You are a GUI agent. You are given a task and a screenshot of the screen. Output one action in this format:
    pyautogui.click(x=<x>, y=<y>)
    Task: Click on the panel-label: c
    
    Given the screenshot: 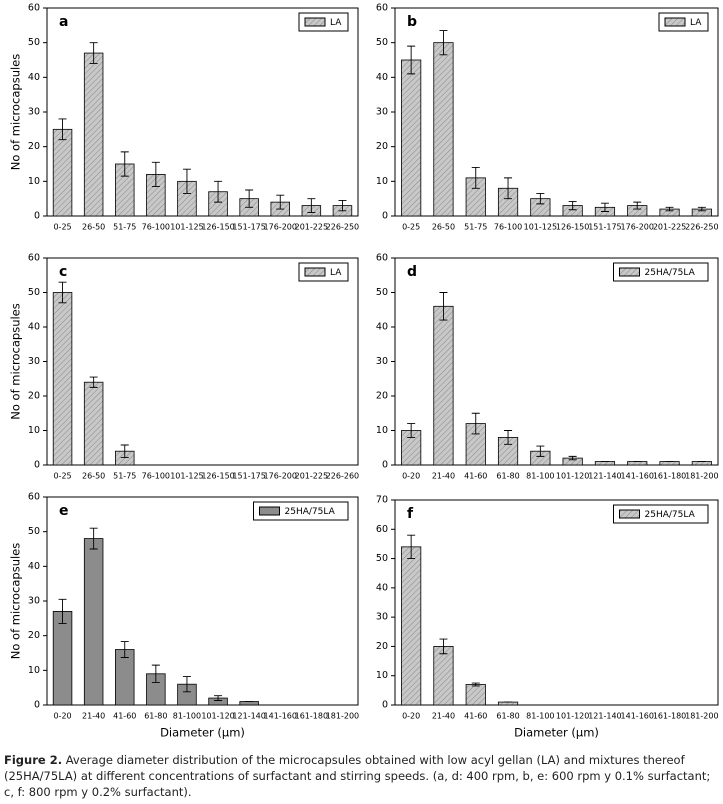 What is the action you would take?
    pyautogui.click(x=63, y=272)
    